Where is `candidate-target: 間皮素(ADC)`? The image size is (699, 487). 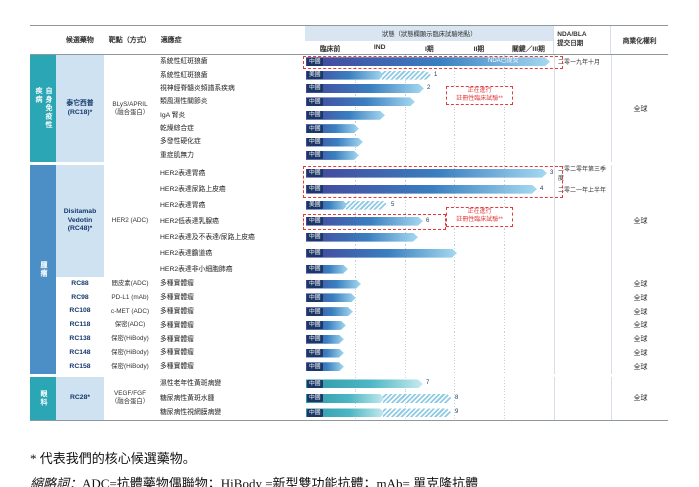 candidate-target: 間皮素(ADC) is located at coordinates (130, 284).